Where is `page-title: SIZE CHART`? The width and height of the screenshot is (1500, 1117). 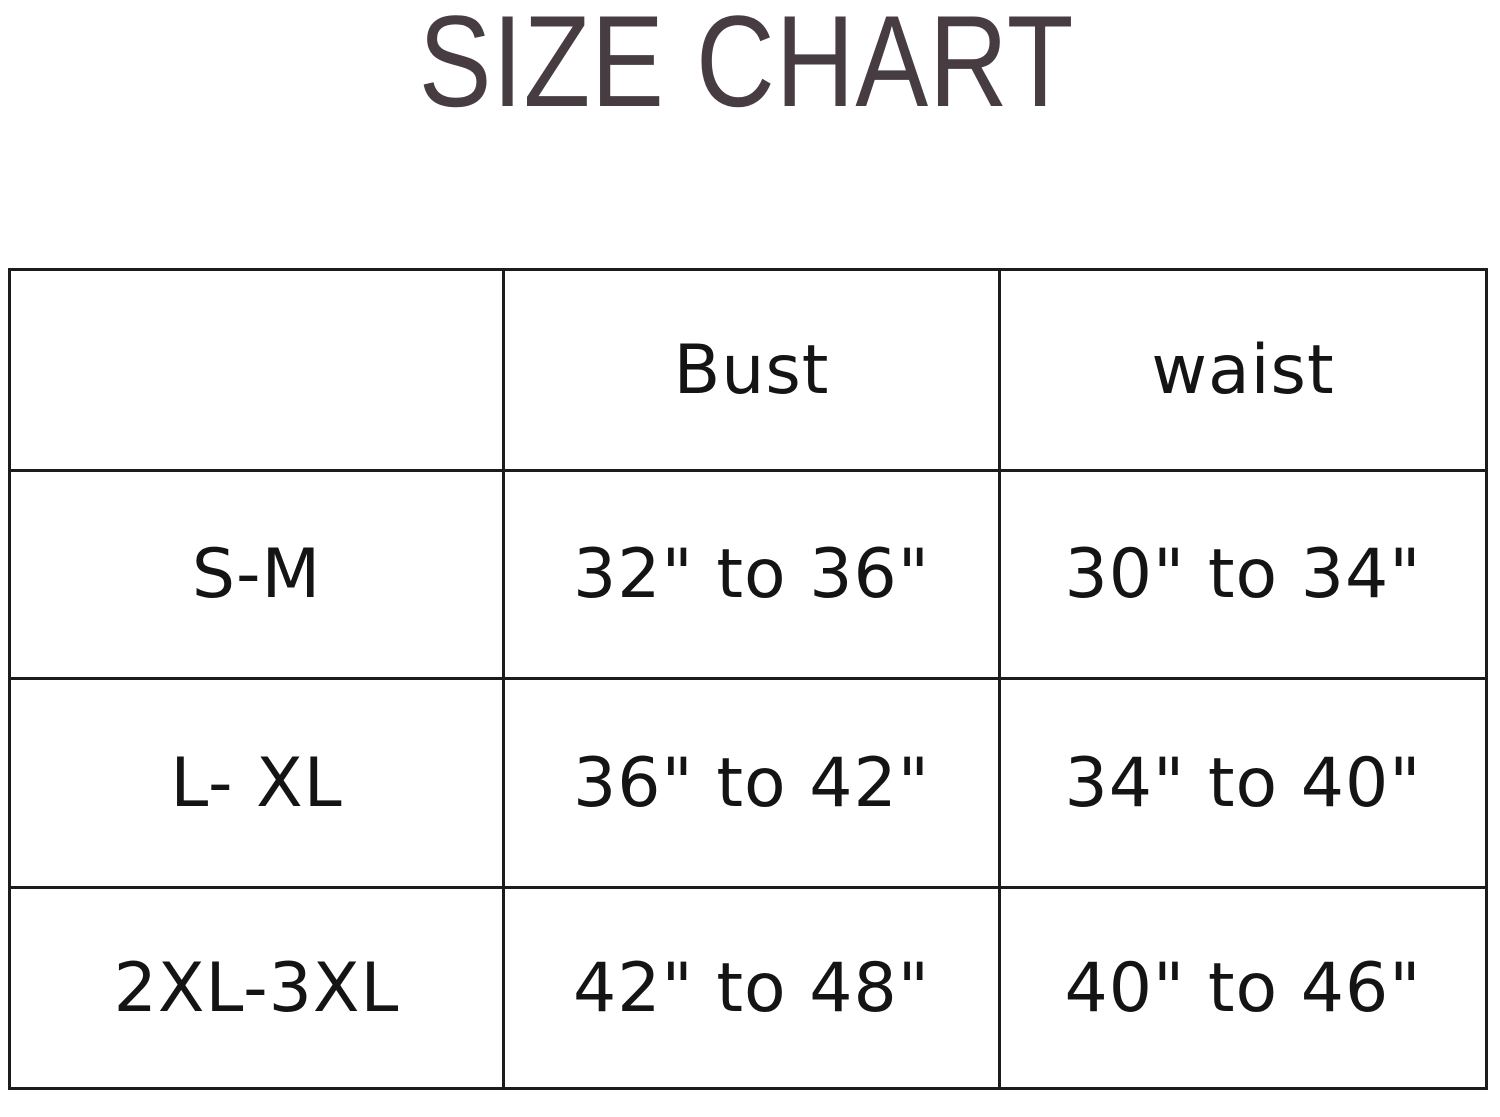
page-title: SIZE CHART is located at coordinates (746, 67).